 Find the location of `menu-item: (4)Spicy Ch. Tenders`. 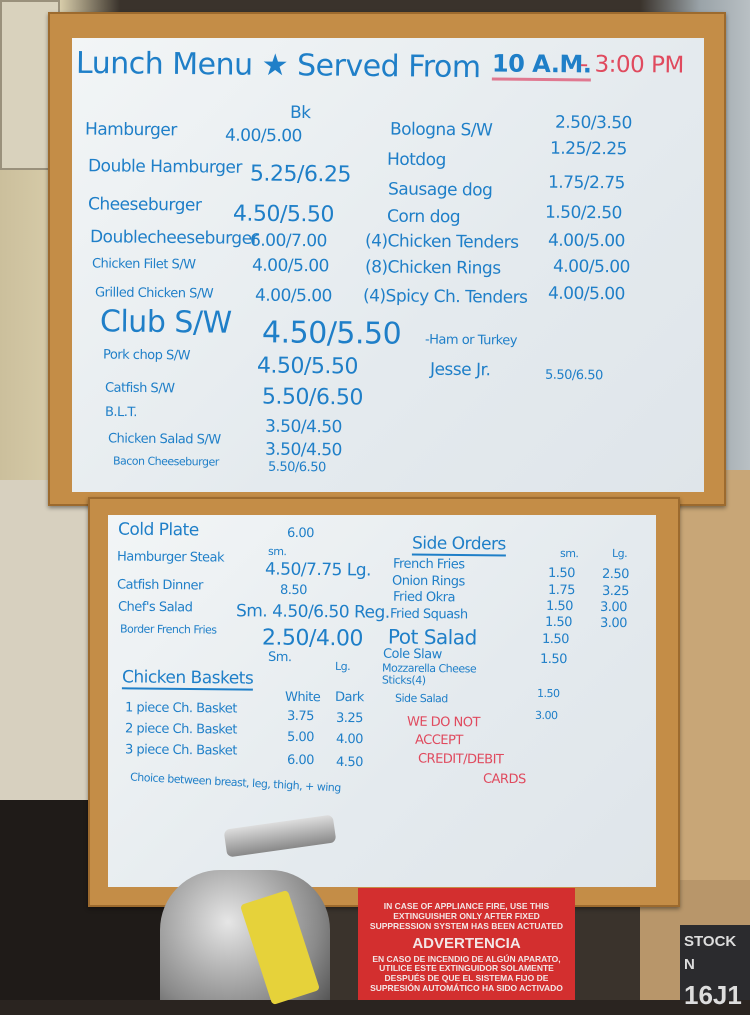

menu-item: (4)Spicy Ch. Tenders is located at coordinates (445, 297).